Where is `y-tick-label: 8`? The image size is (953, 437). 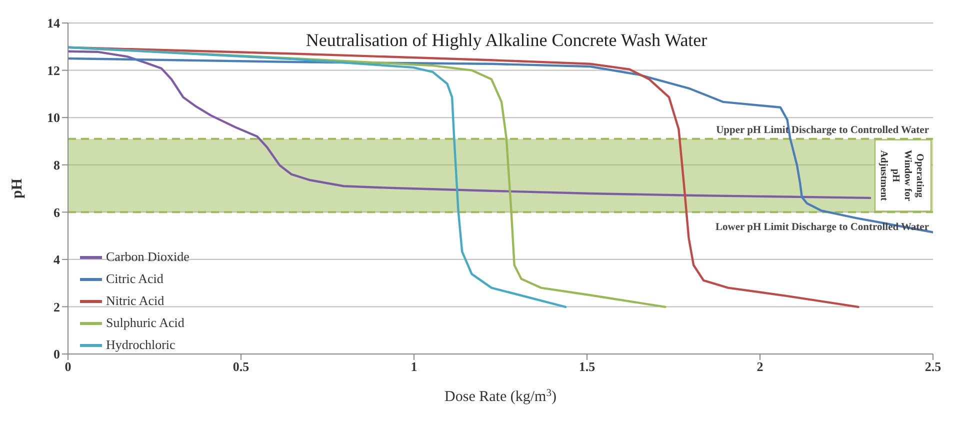
y-tick-label: 8 is located at coordinates (57, 164).